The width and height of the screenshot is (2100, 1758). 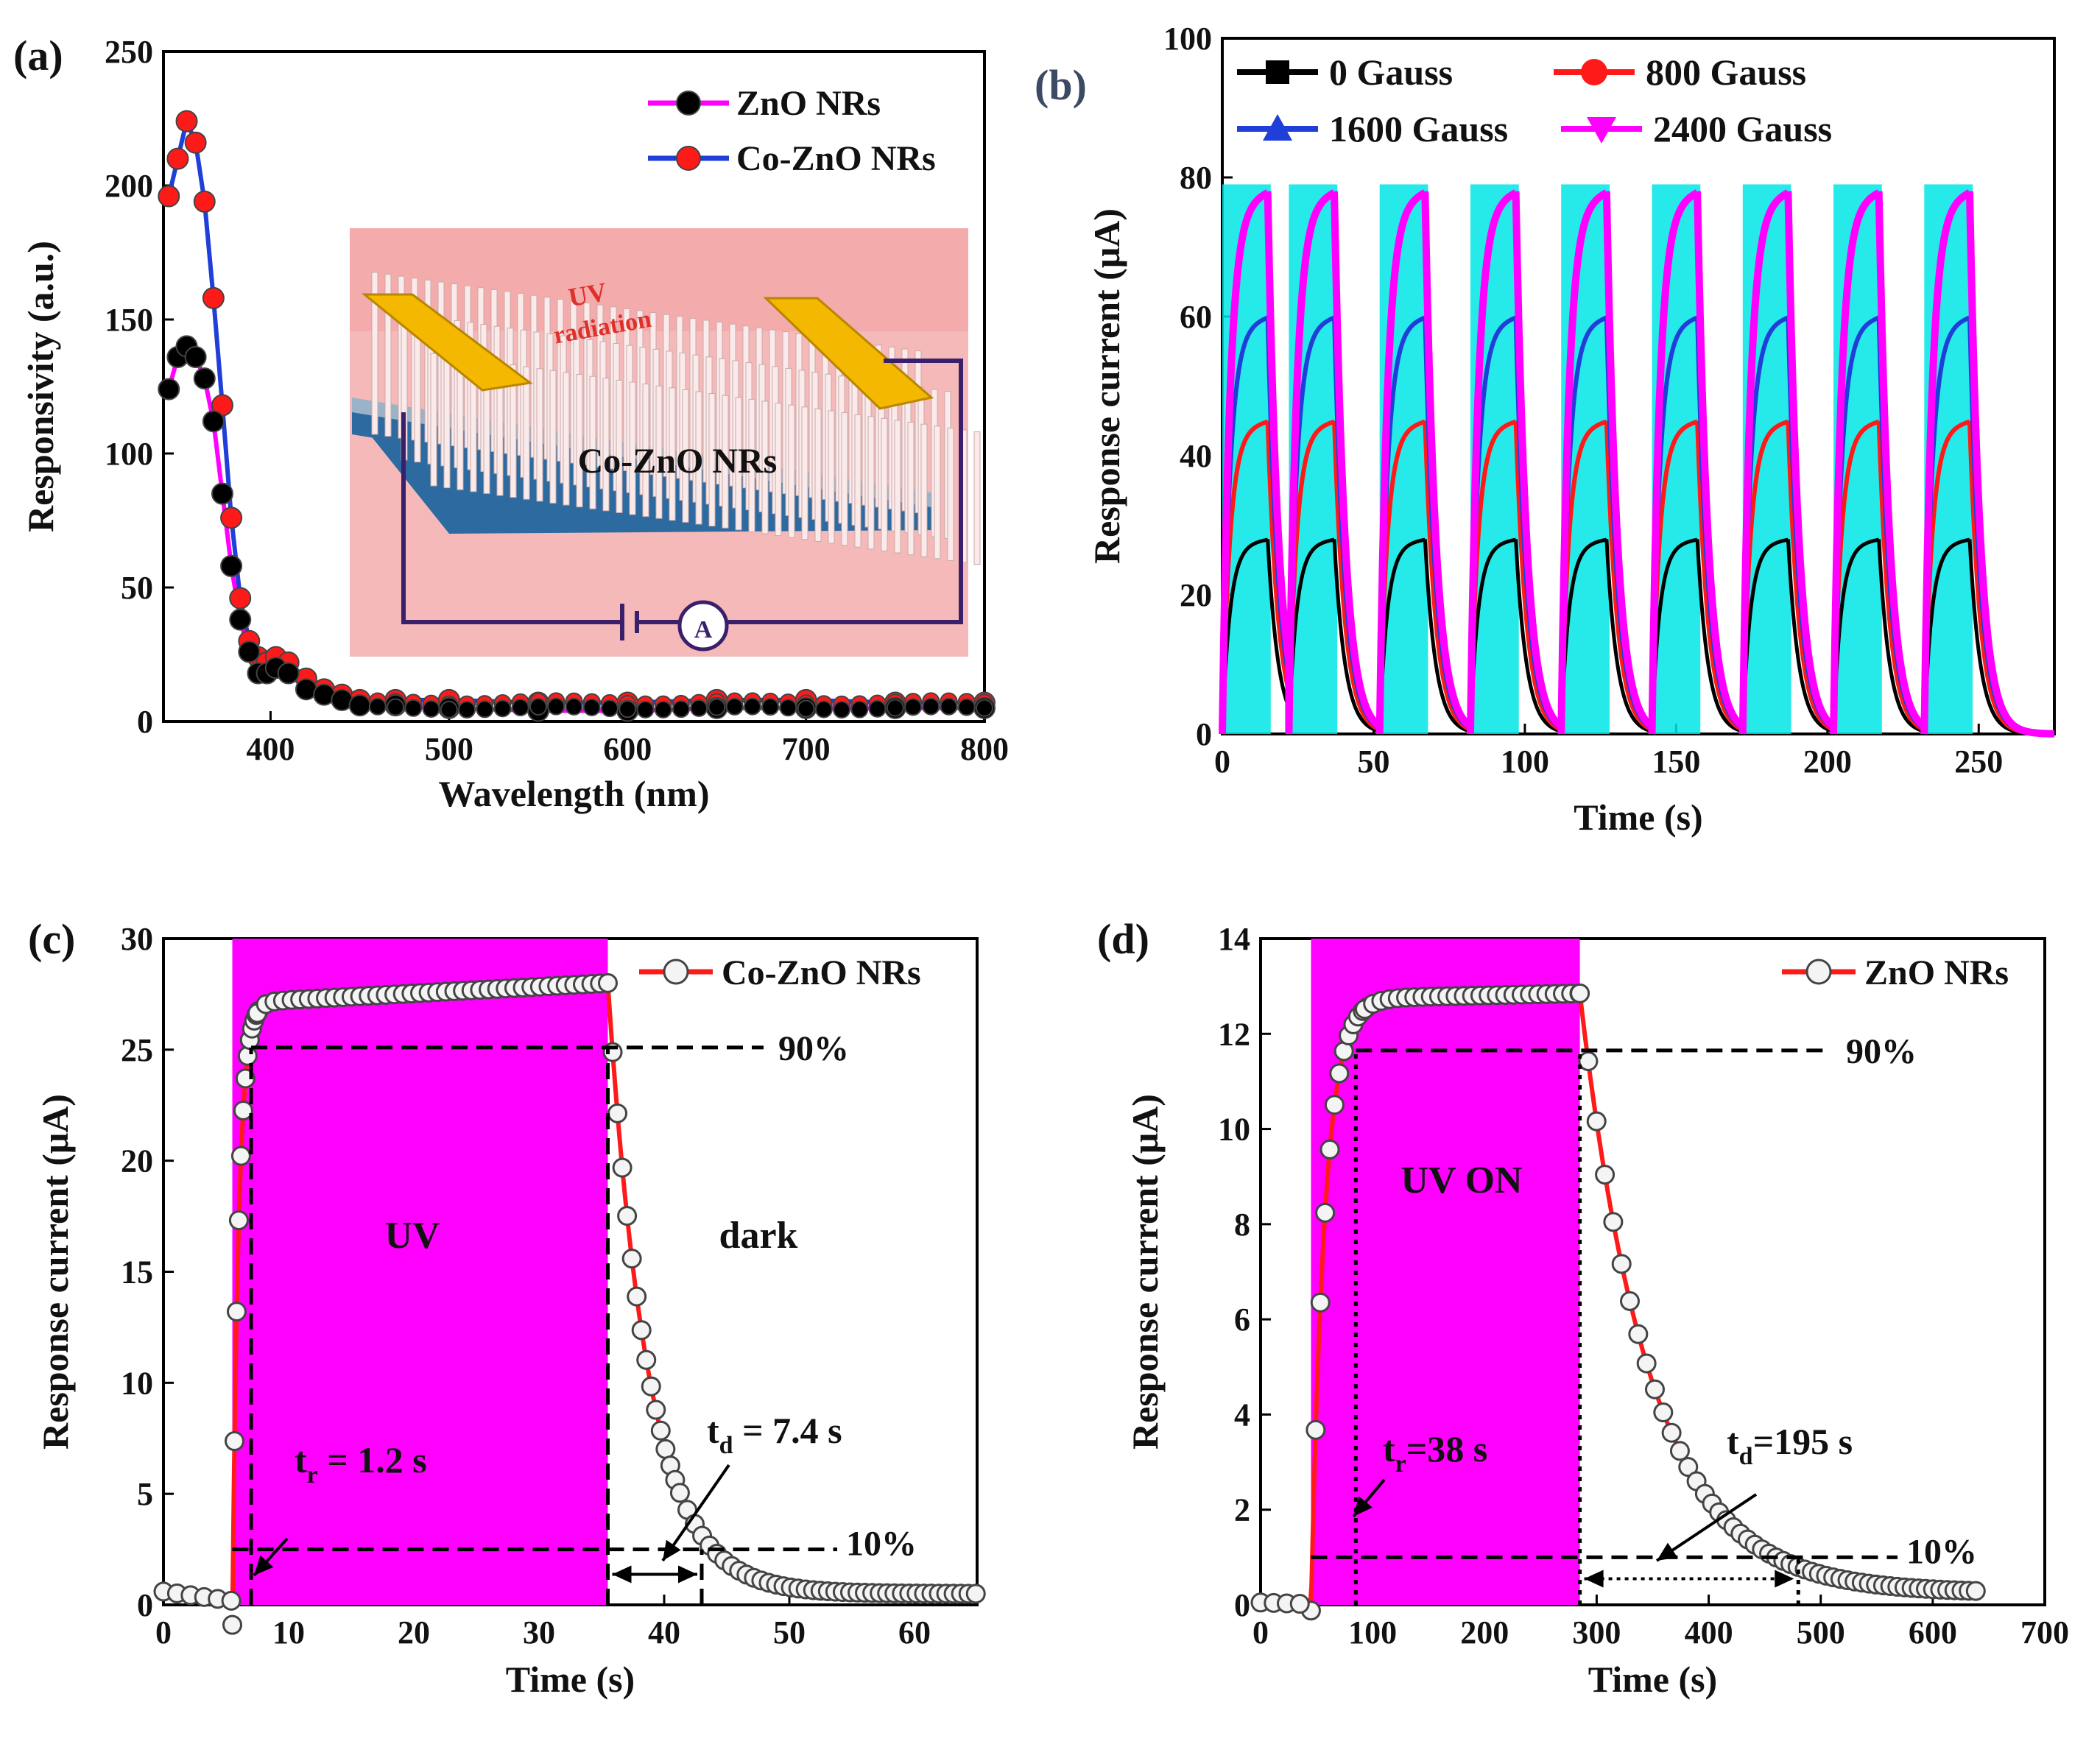 What do you see at coordinates (240, 598) in the screenshot?
I see `co-zno-data-point` at bounding box center [240, 598].